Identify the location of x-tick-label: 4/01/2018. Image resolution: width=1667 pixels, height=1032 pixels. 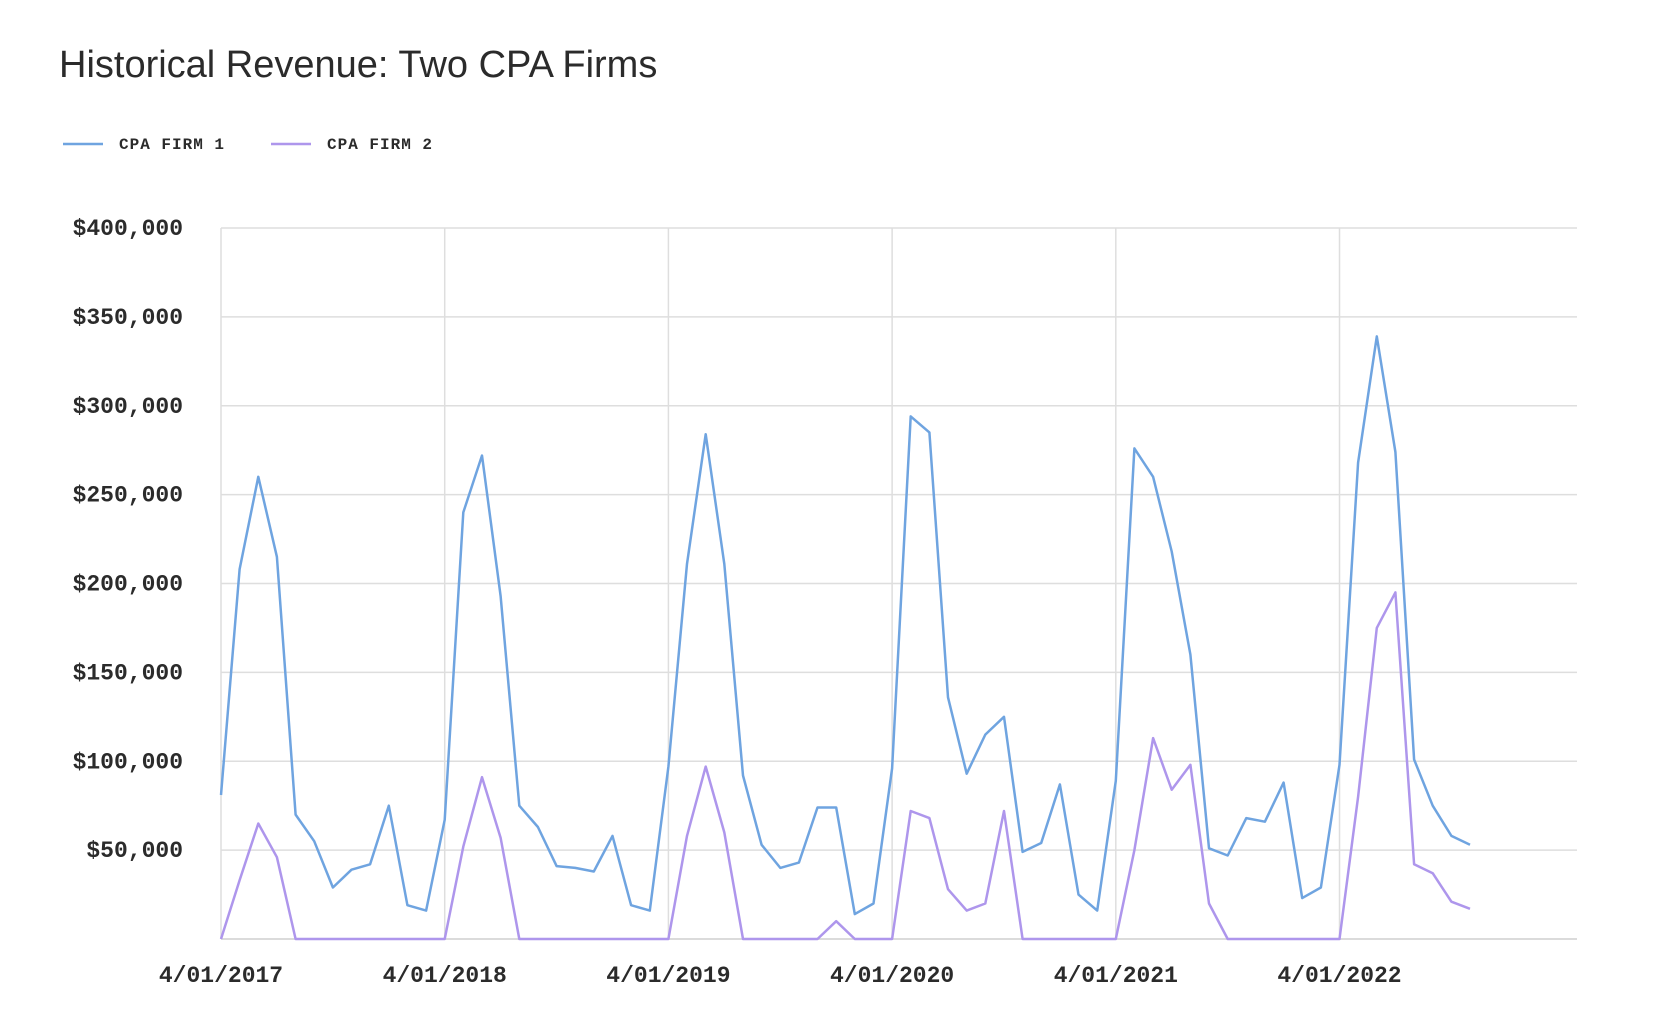
(445, 976).